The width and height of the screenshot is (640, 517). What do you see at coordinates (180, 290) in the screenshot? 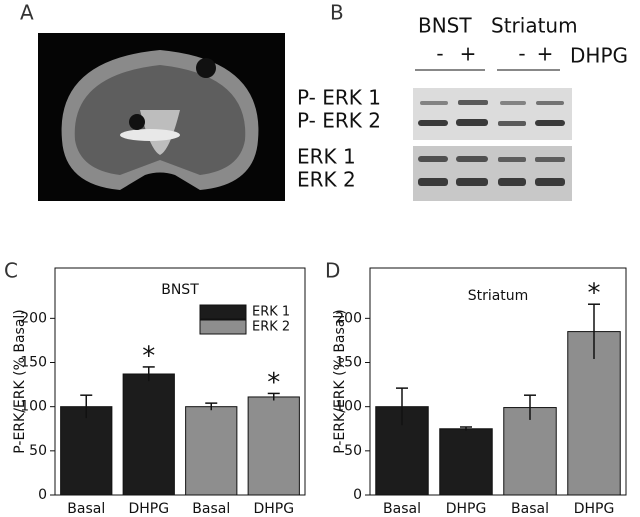
I see `chart-title: BNST` at bounding box center [180, 290].